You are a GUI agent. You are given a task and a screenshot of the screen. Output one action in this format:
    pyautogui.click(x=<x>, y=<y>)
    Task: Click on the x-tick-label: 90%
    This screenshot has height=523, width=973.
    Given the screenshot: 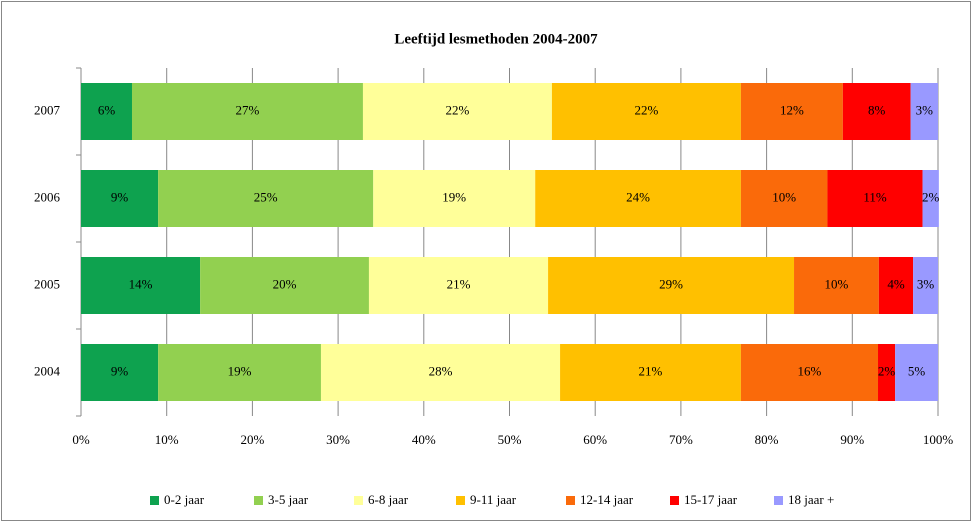 What is the action you would take?
    pyautogui.click(x=852, y=439)
    